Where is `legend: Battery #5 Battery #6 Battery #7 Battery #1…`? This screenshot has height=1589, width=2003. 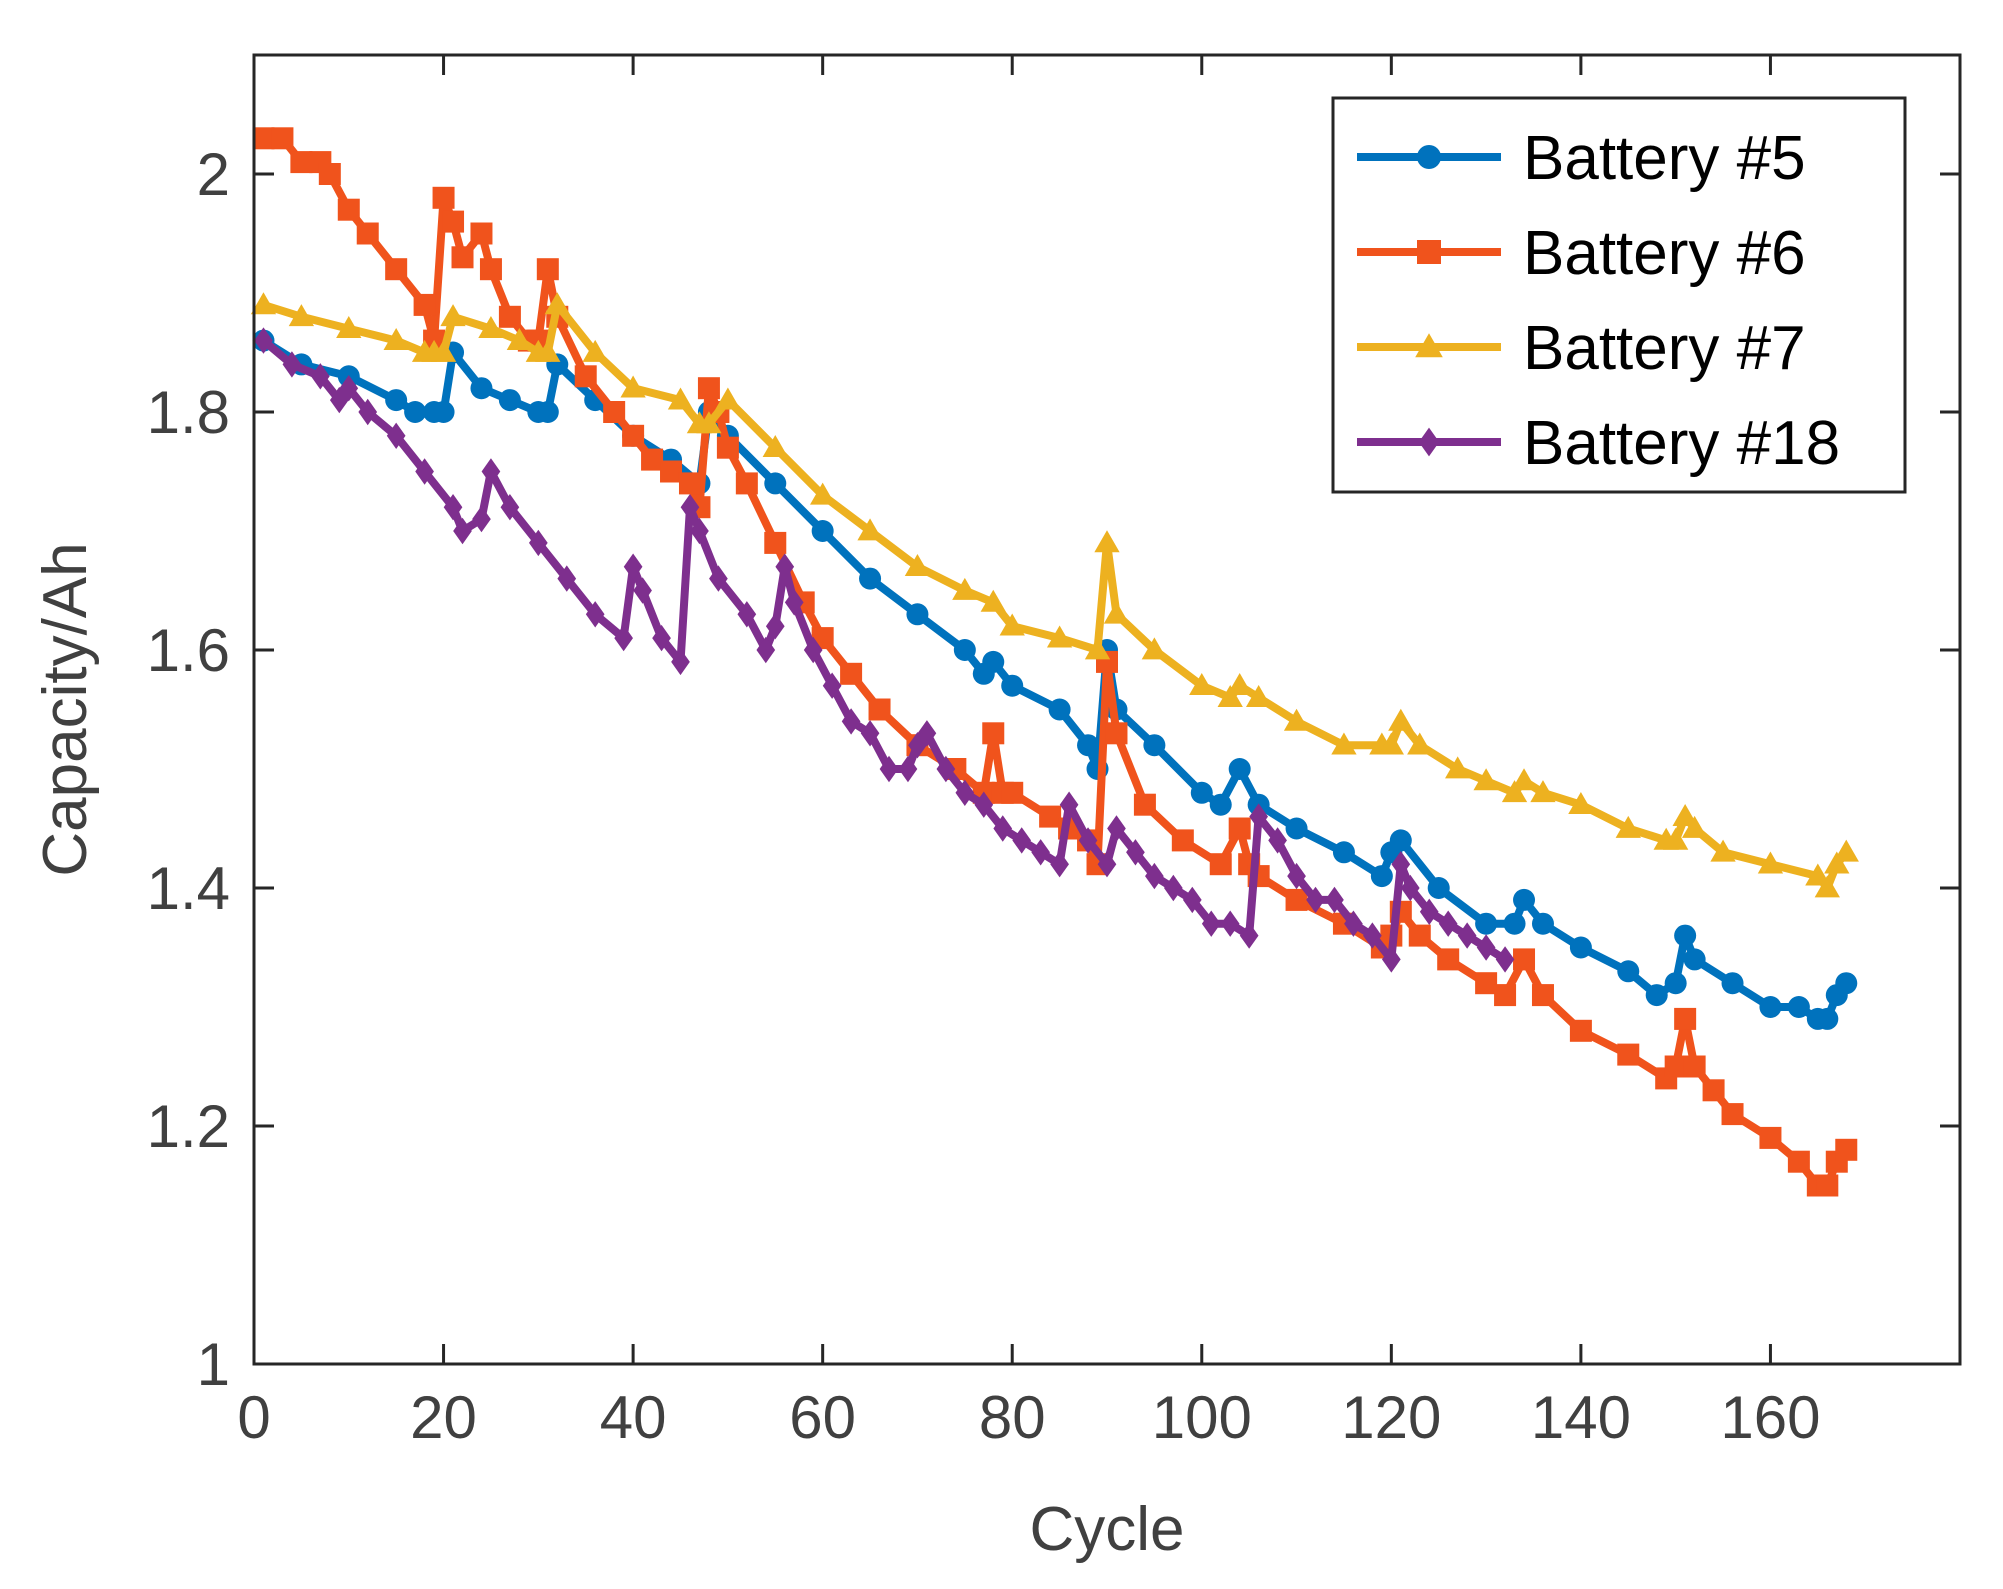 legend: Battery #5 Battery #6 Battery #7 Battery #1… is located at coordinates (1619, 295).